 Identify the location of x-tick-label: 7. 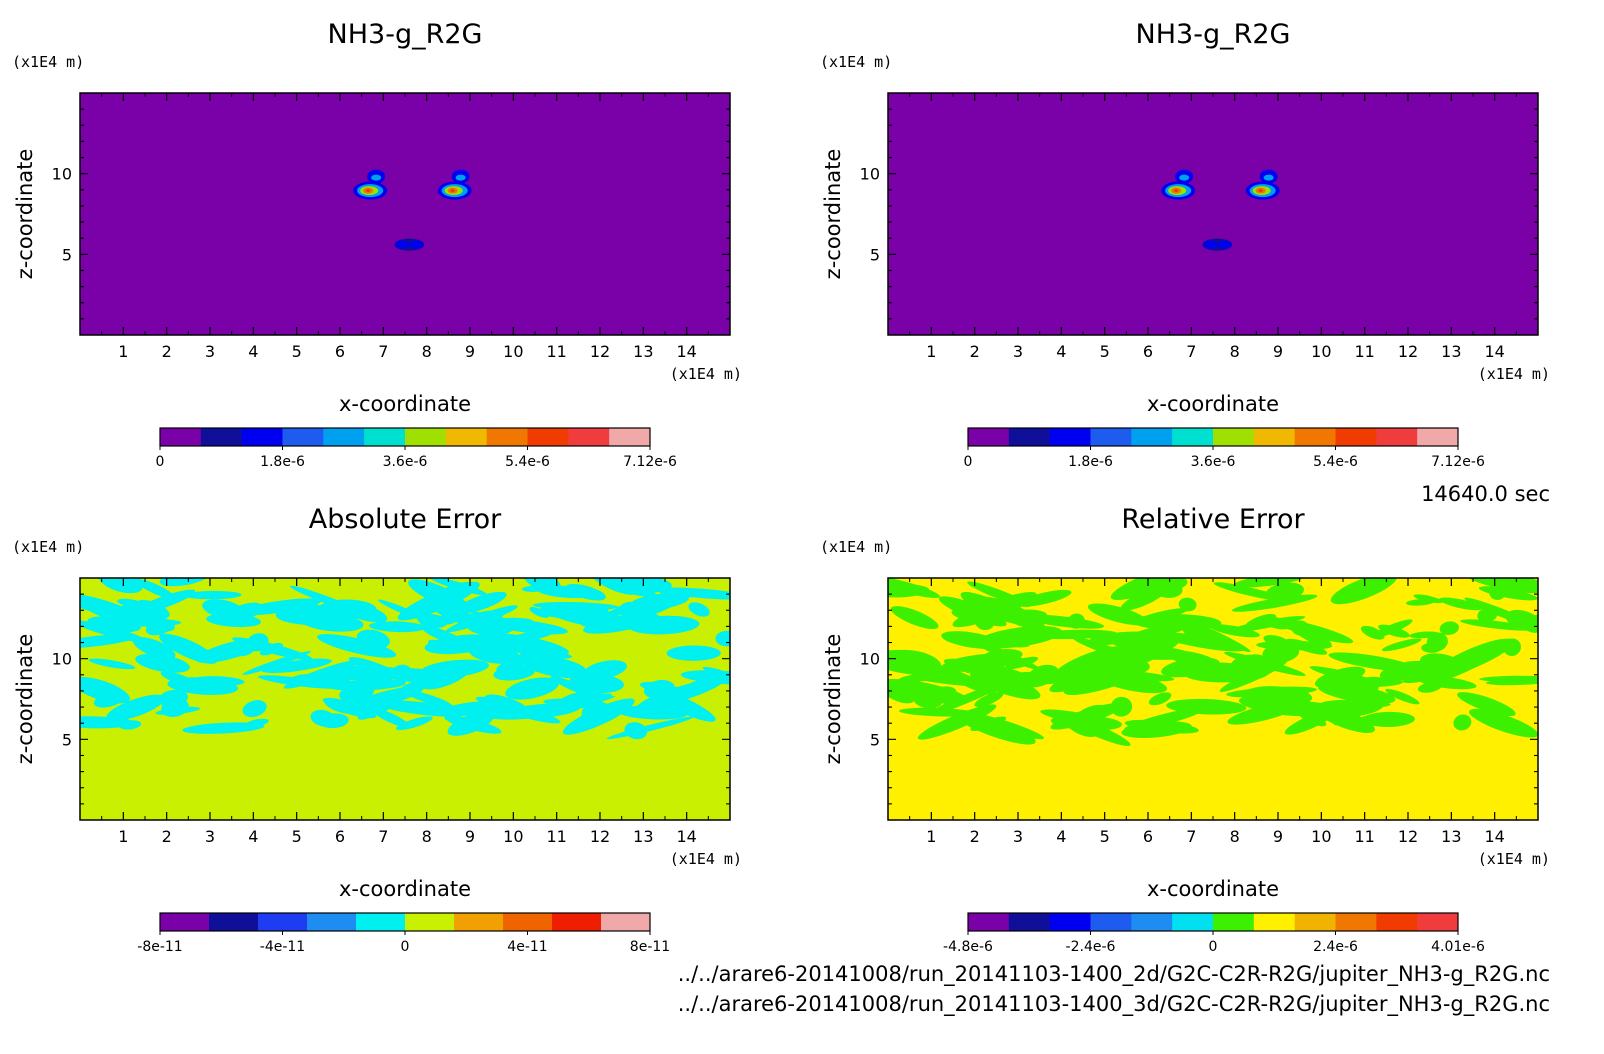
(1191, 836).